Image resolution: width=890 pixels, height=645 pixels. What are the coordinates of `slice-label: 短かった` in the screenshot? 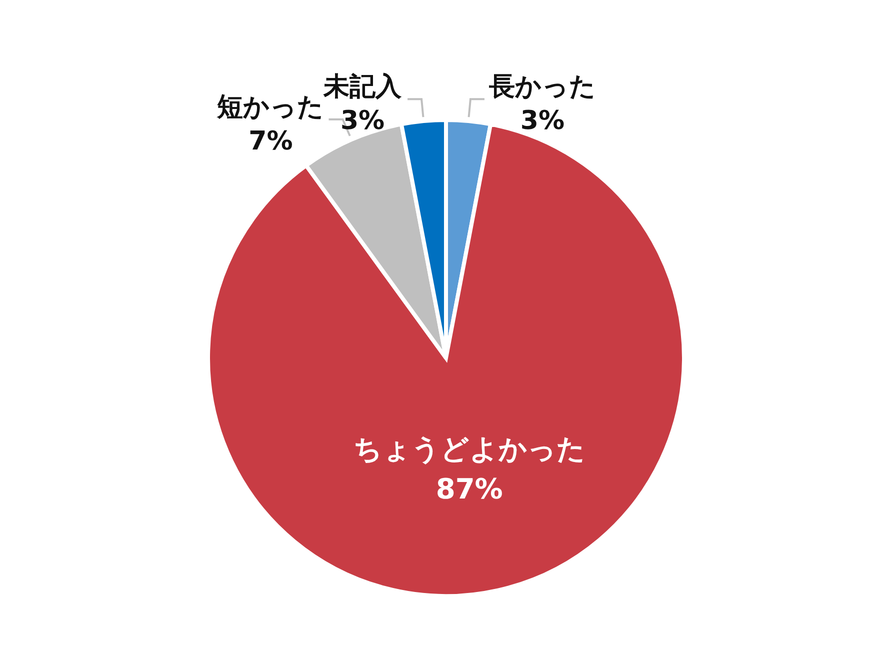 It's located at (270, 107).